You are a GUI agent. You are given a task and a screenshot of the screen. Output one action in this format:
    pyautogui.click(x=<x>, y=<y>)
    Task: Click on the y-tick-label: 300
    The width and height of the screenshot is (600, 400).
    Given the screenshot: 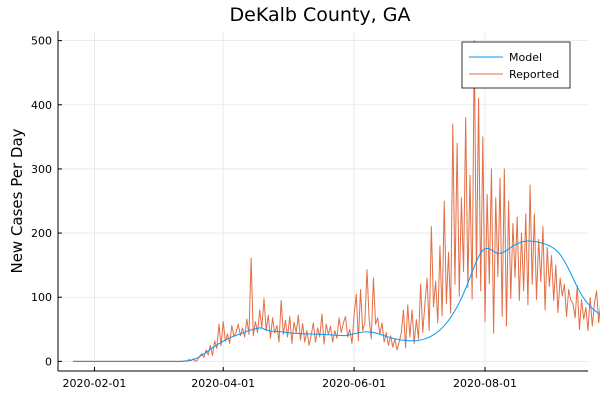 What is the action you would take?
    pyautogui.click(x=41, y=169)
    